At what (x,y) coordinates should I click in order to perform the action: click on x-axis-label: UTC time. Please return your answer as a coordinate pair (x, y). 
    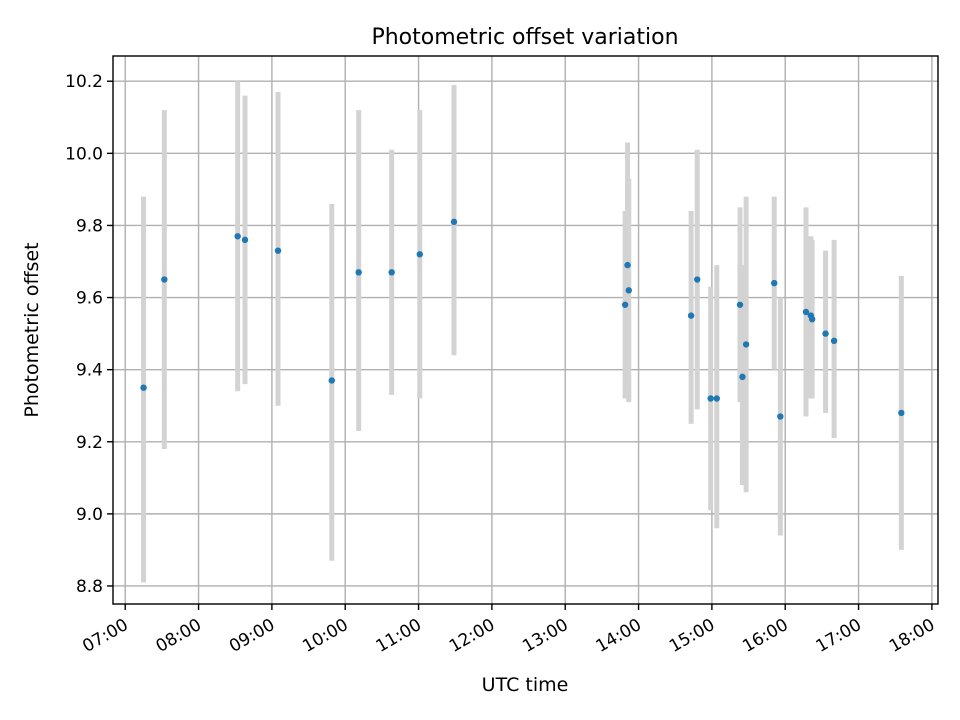
    Looking at the image, I should click on (525, 685).